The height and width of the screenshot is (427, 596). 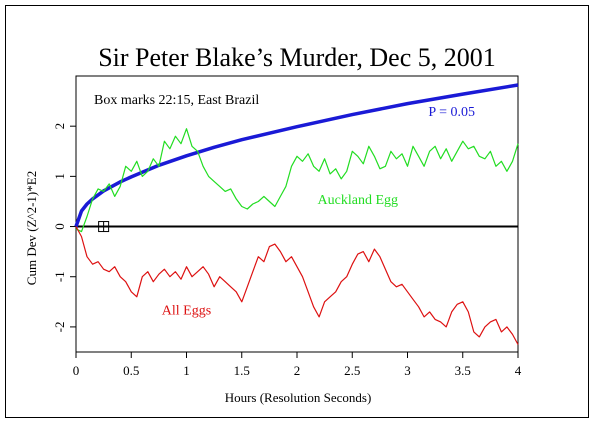 I want to click on x-tick-label: 4, so click(x=518, y=370).